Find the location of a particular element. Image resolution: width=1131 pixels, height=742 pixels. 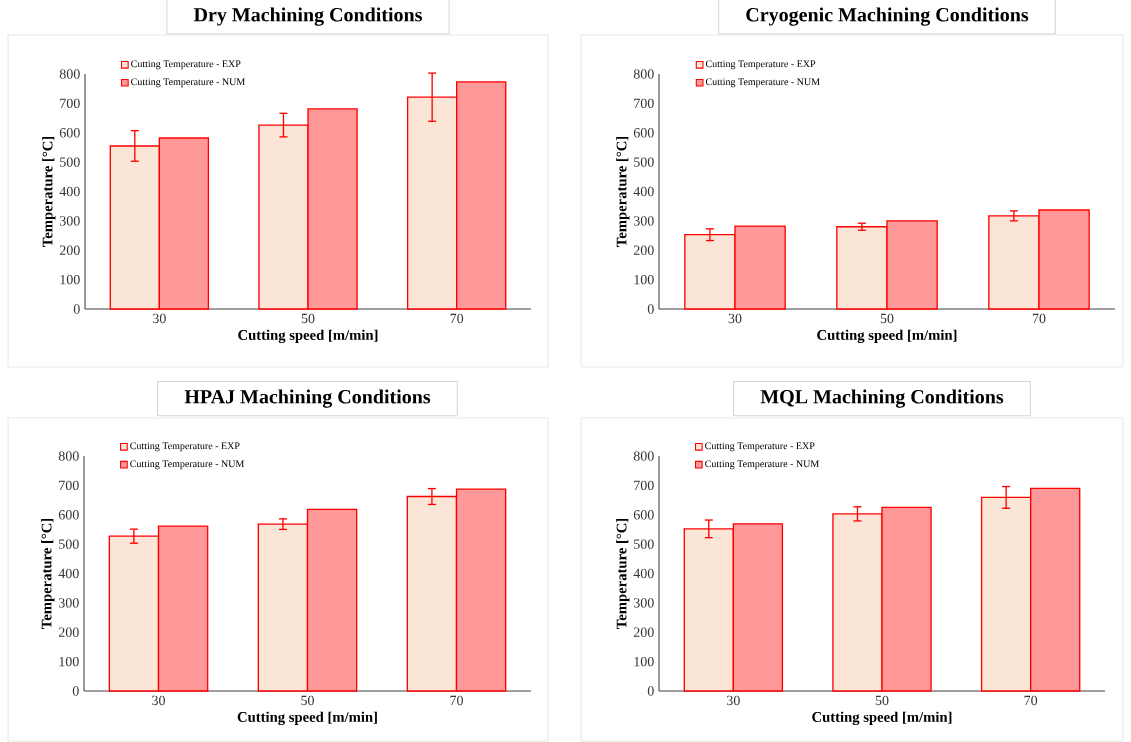

chart-title: Cryogenic Machining Conditions is located at coordinates (887, 16).